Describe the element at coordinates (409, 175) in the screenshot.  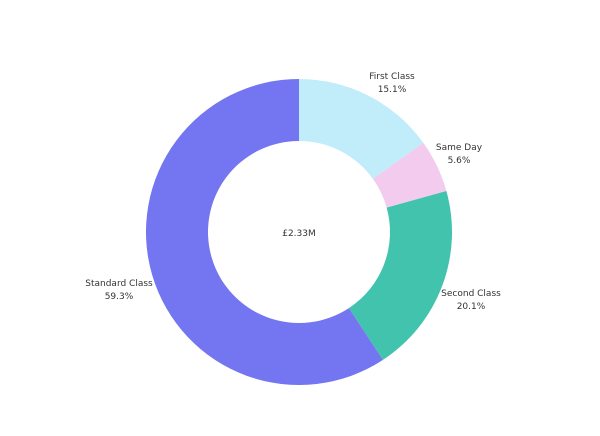
I see `slice-same-day` at that location.